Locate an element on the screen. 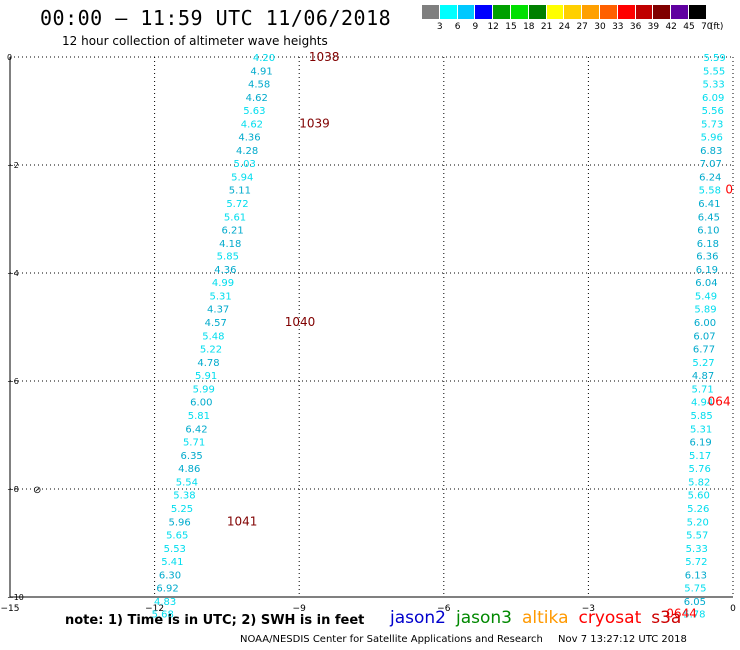 This screenshot has width=740, height=650. colorbar is located at coordinates (564, 12).